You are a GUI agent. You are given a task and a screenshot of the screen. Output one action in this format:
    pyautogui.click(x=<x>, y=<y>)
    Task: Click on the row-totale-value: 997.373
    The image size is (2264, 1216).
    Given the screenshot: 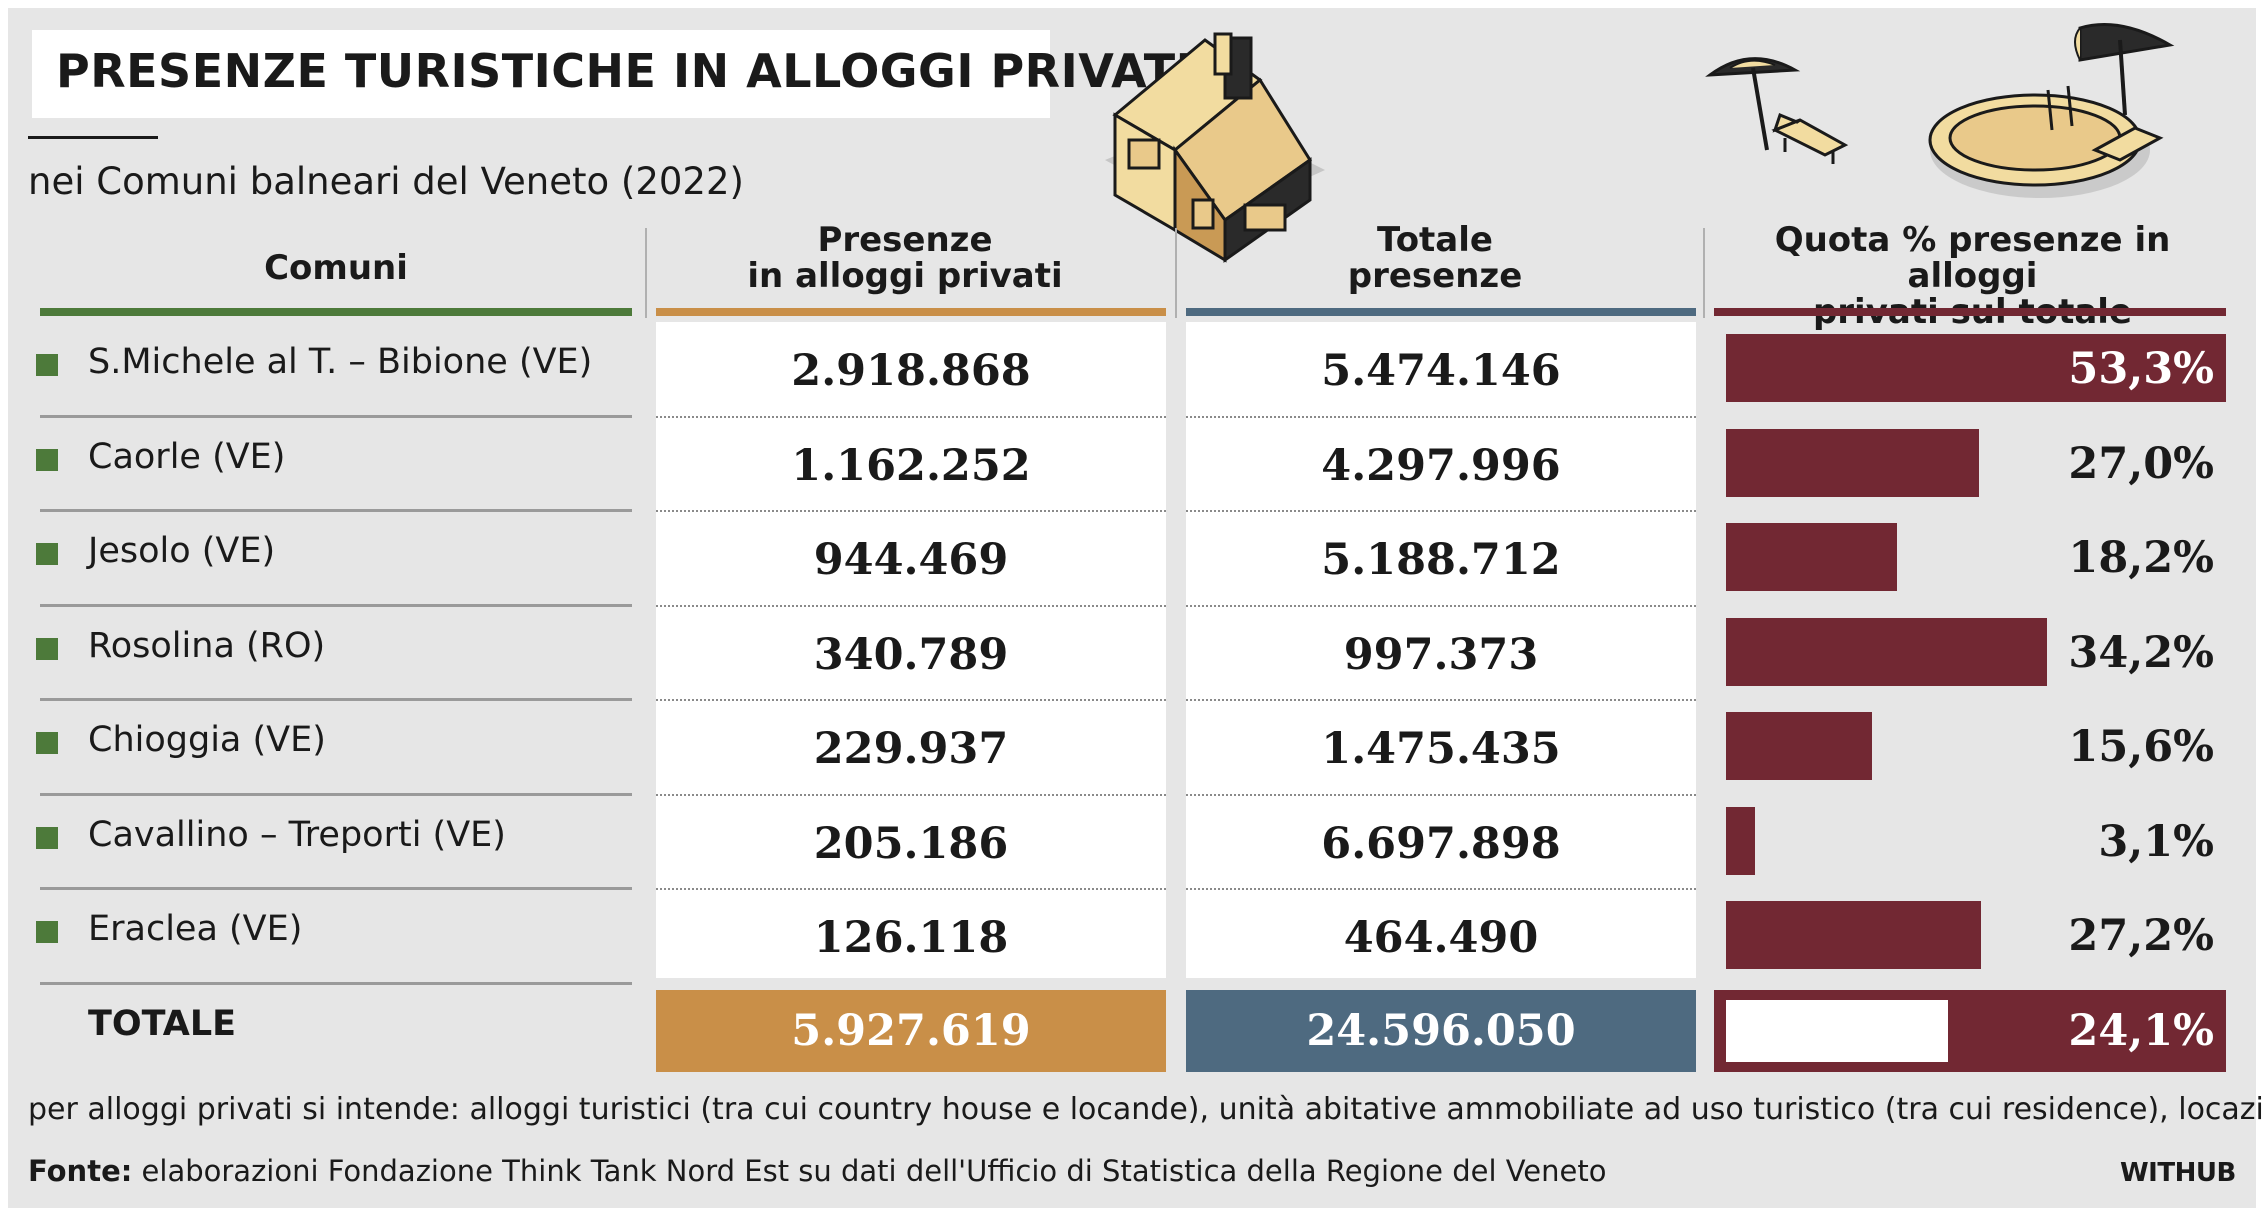 What is the action you would take?
    pyautogui.click(x=1441, y=654)
    